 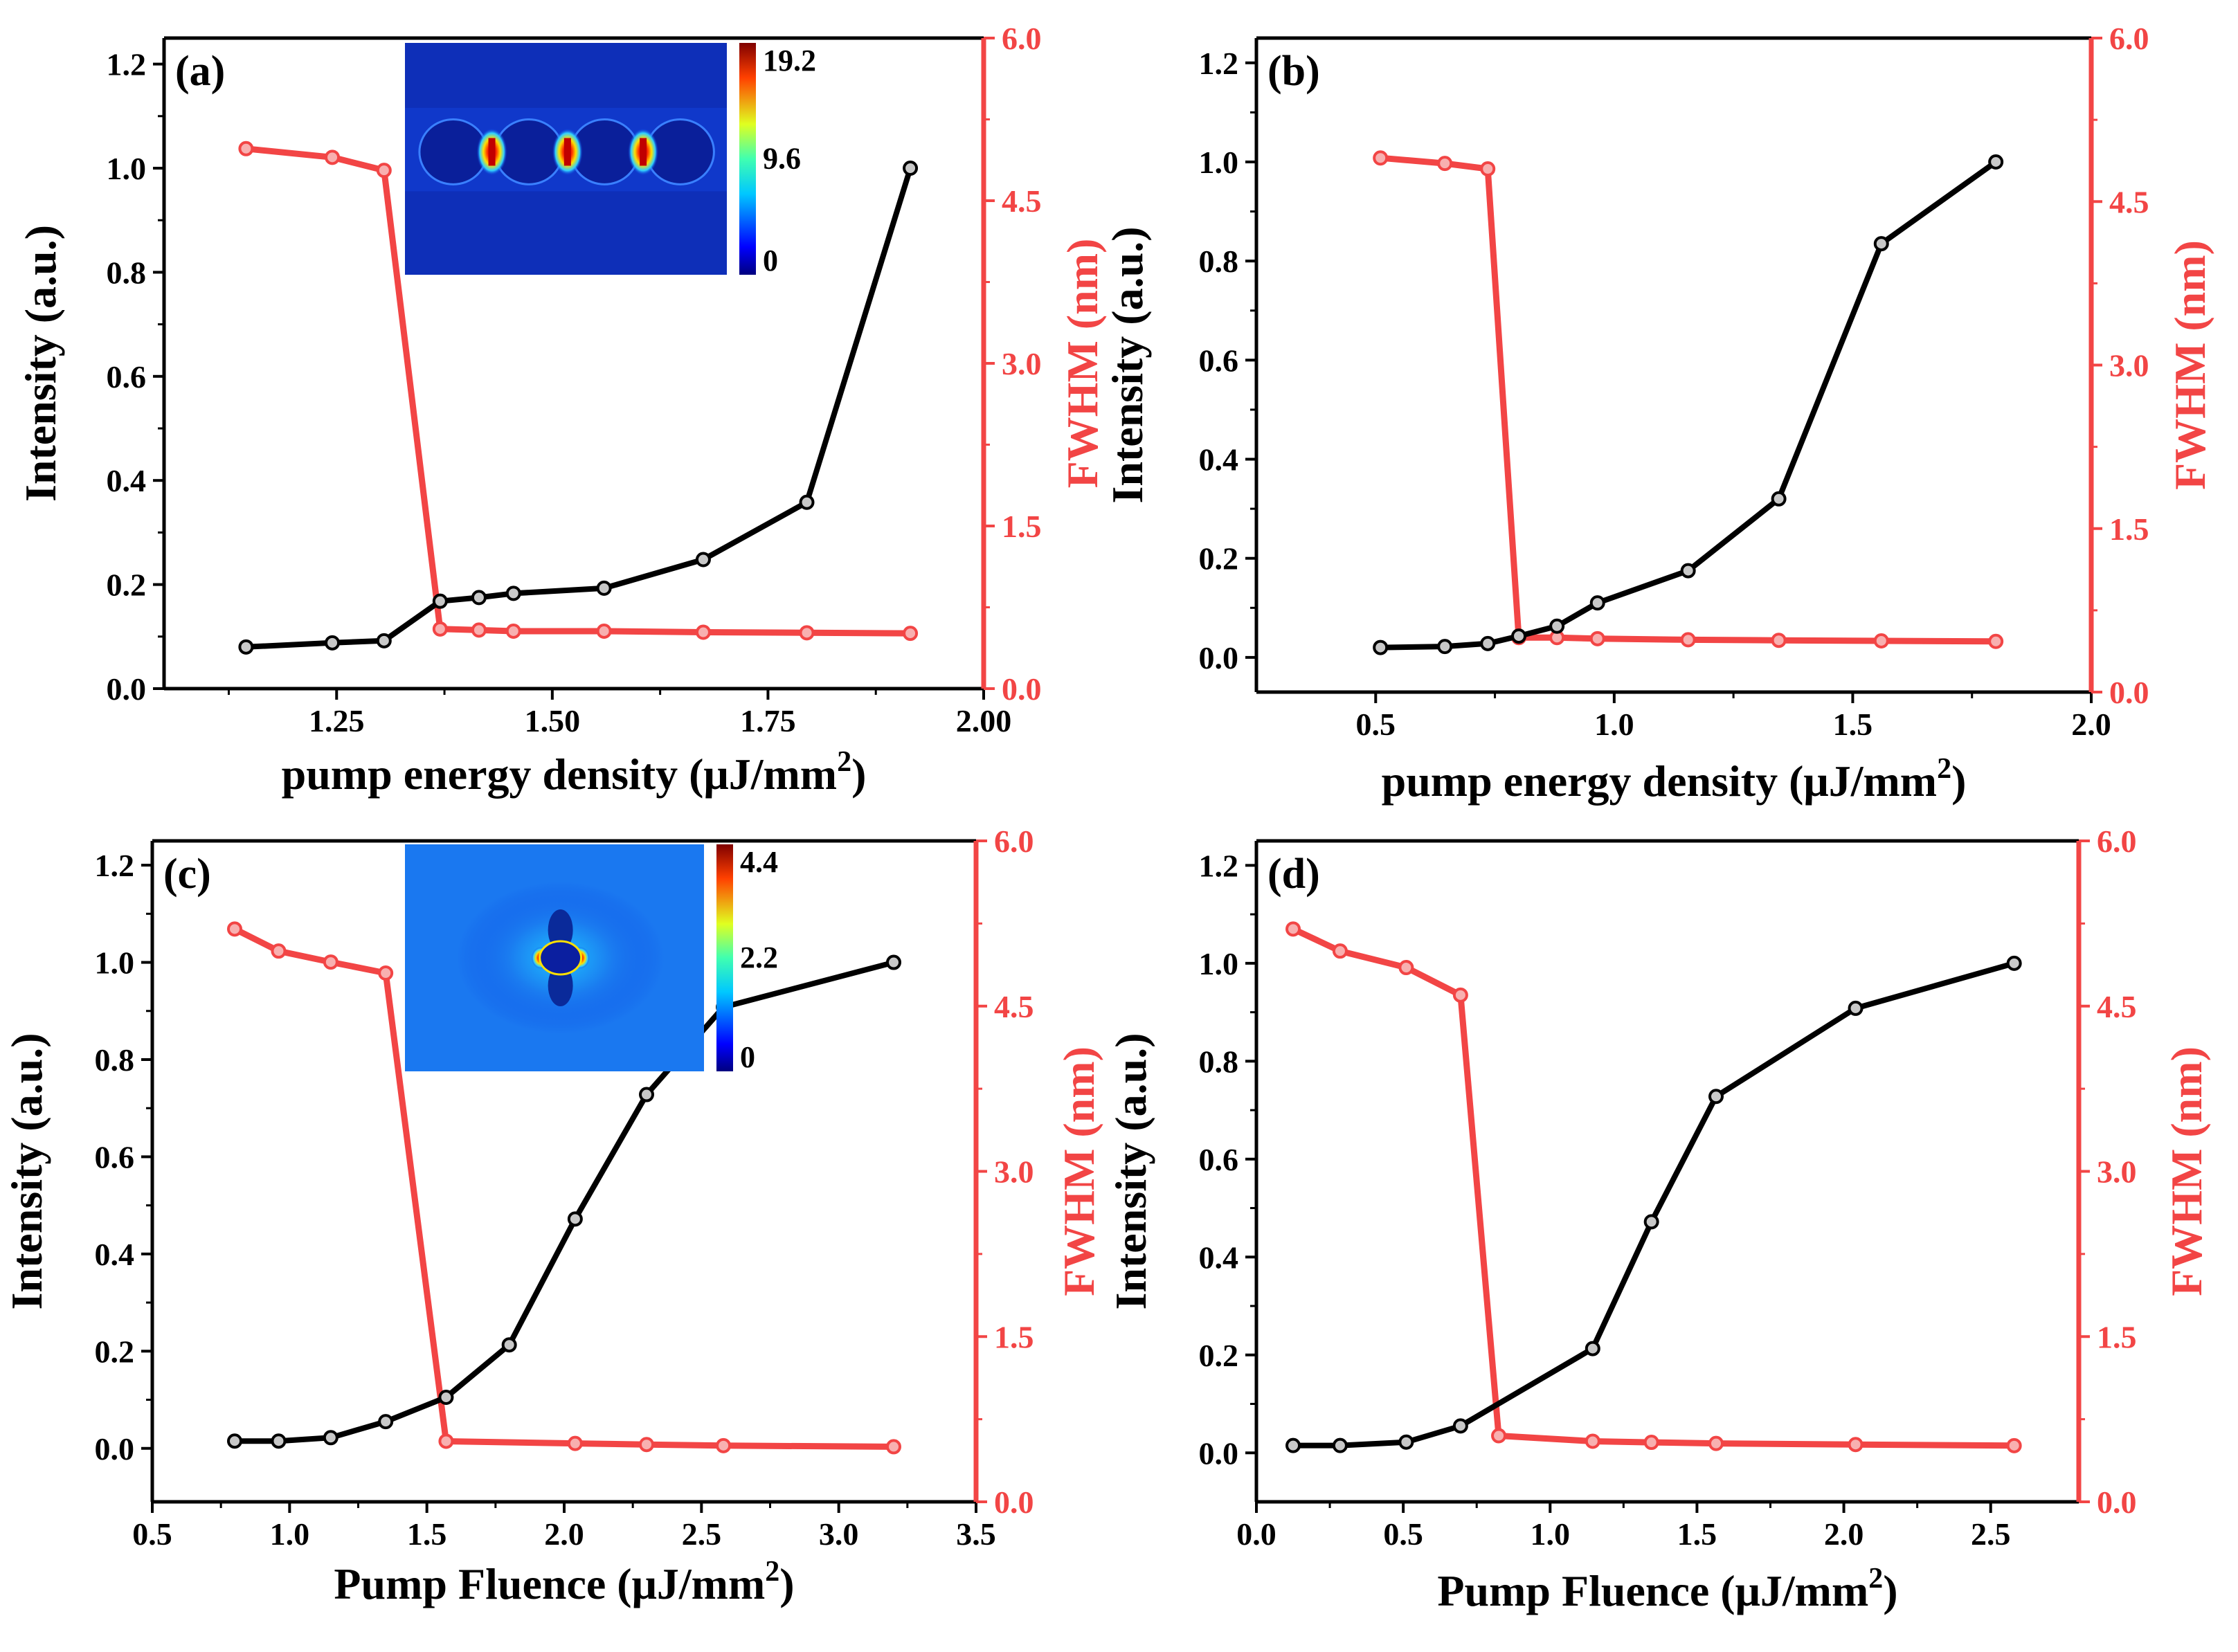 What do you see at coordinates (1991, 1534) in the screenshot?
I see `x-tick-label: 2.5` at bounding box center [1991, 1534].